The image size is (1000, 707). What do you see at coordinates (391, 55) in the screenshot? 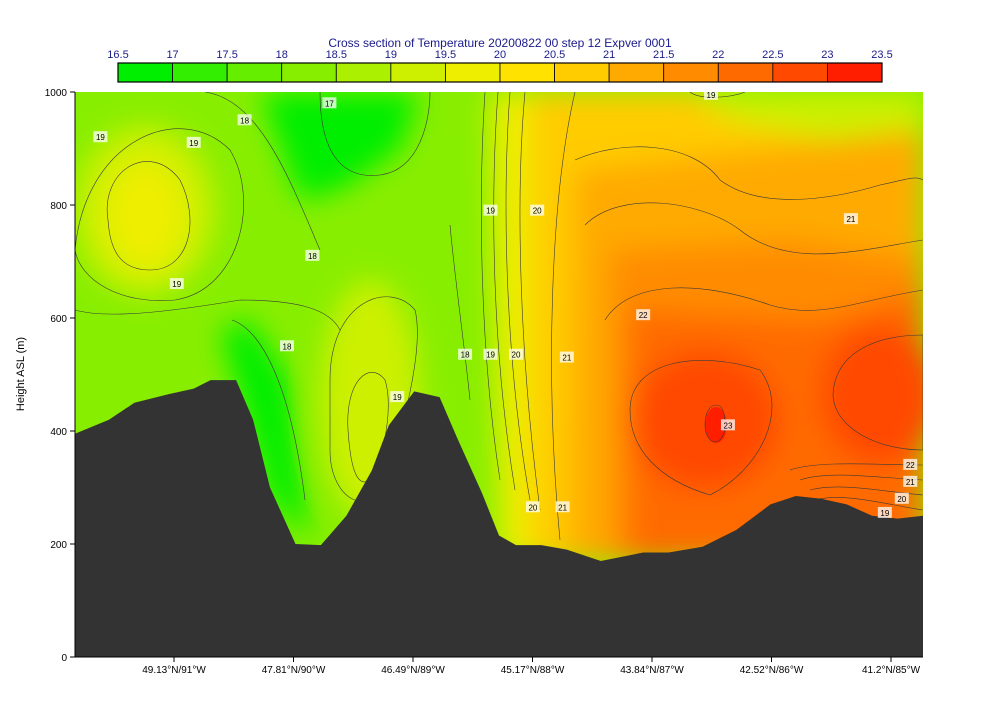
I see `colorbar-label: 19` at bounding box center [391, 55].